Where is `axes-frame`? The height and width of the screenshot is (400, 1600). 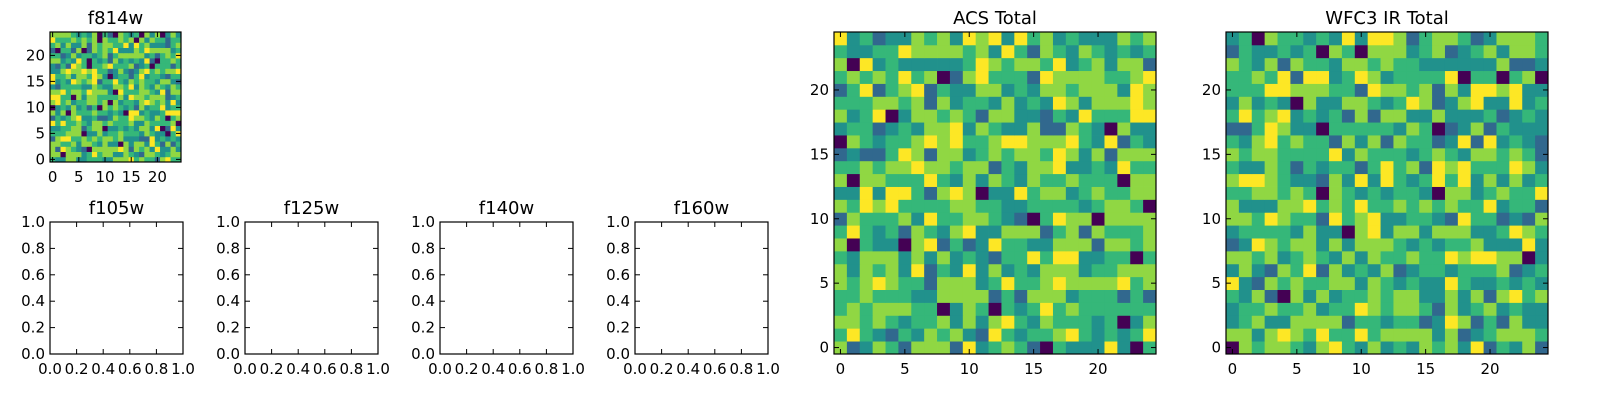 axes-frame is located at coordinates (115, 97).